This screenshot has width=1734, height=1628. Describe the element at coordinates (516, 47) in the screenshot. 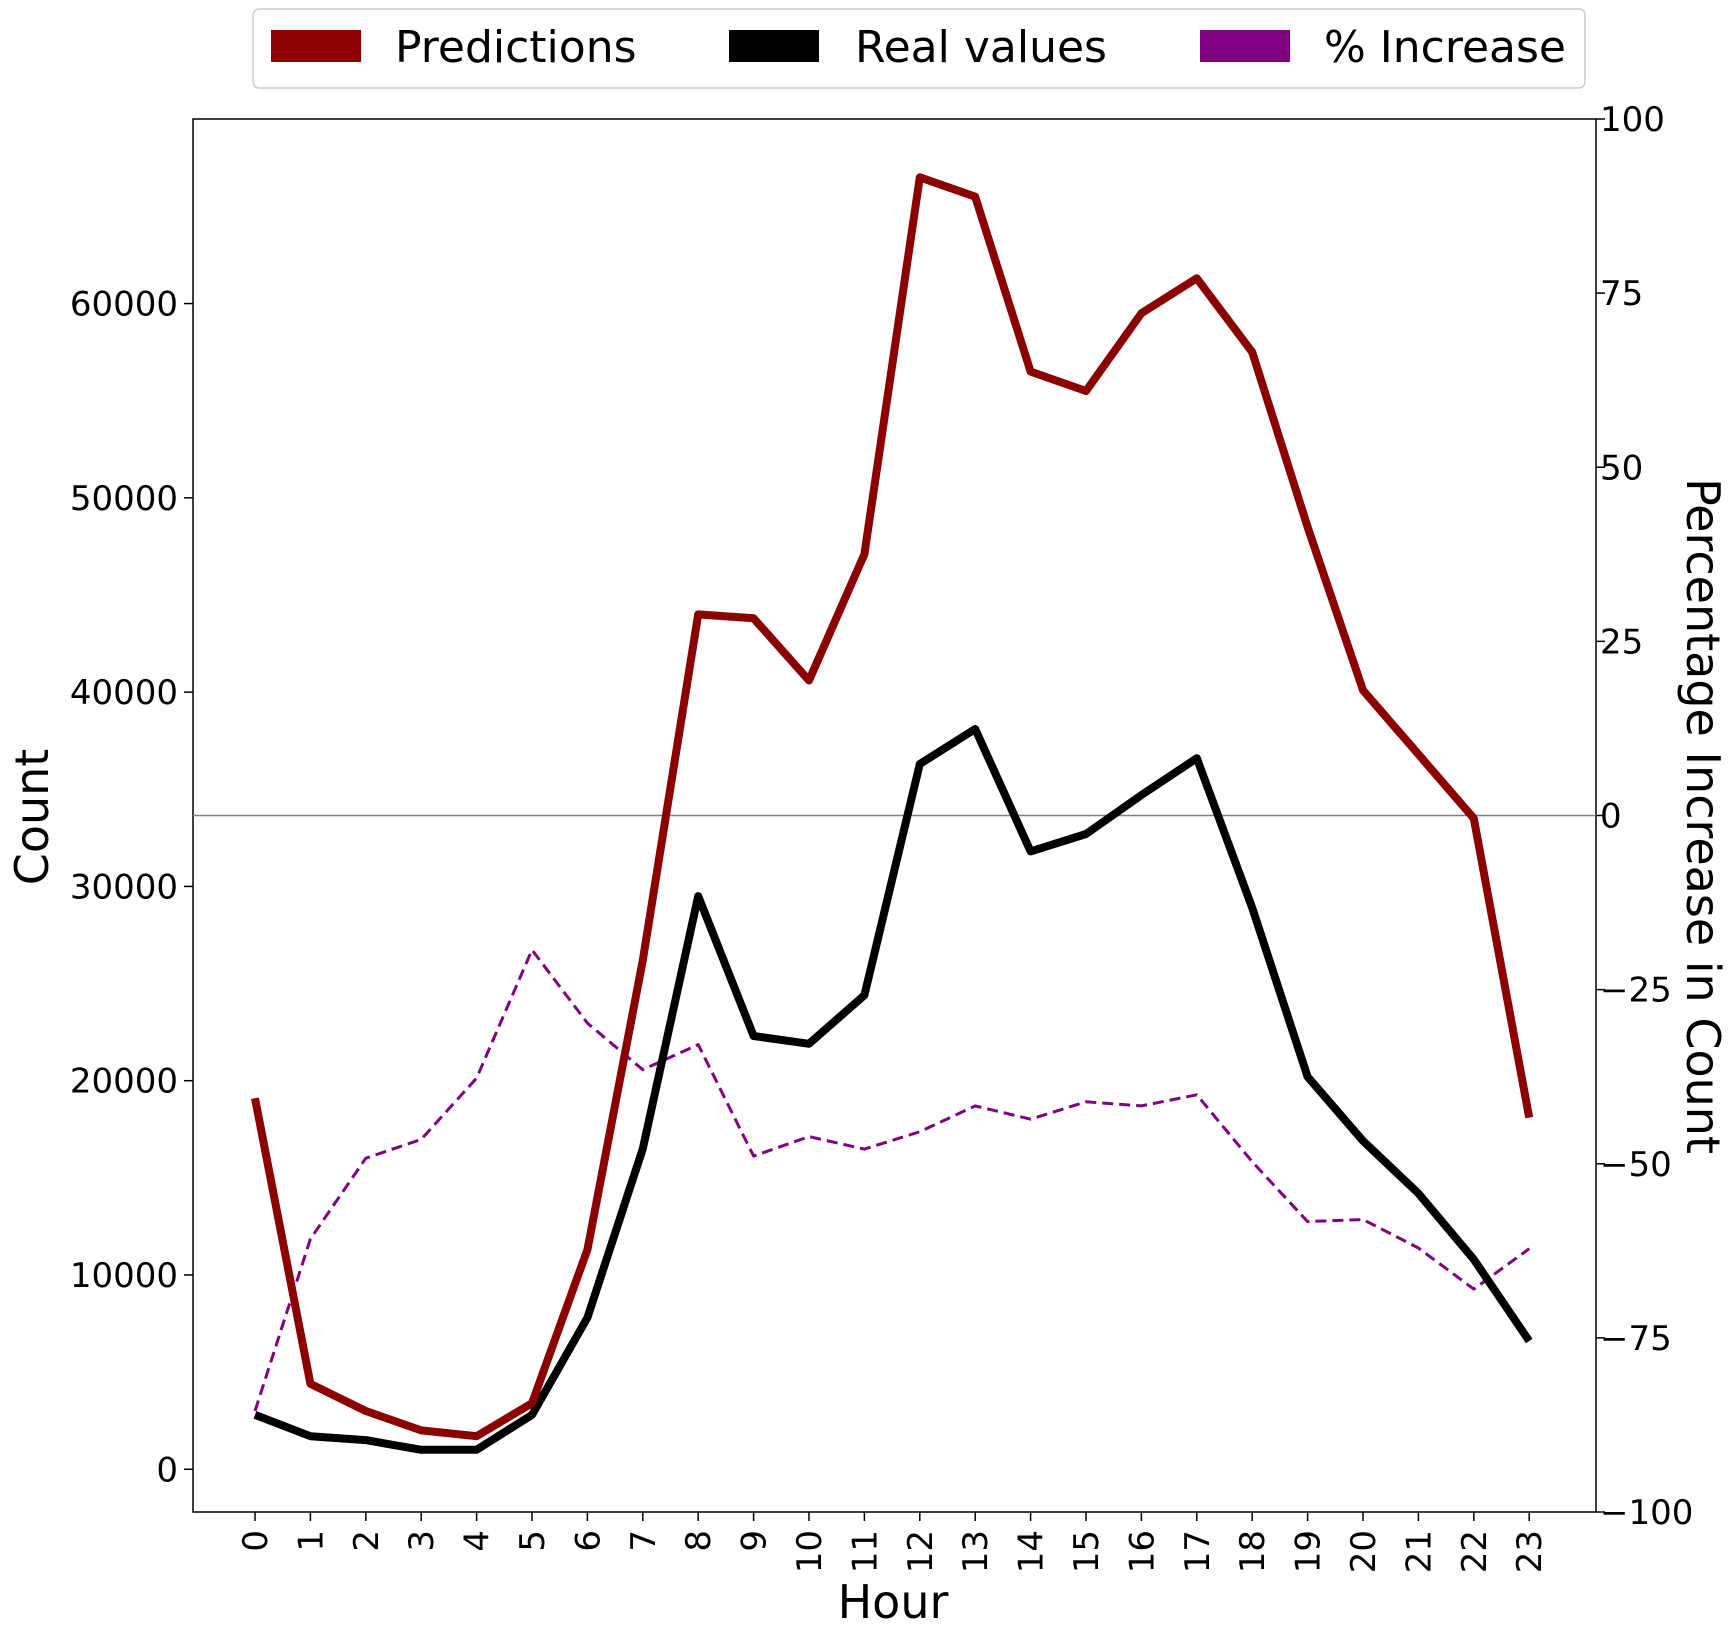

I see `legend-label-predictions: Predictions` at that location.